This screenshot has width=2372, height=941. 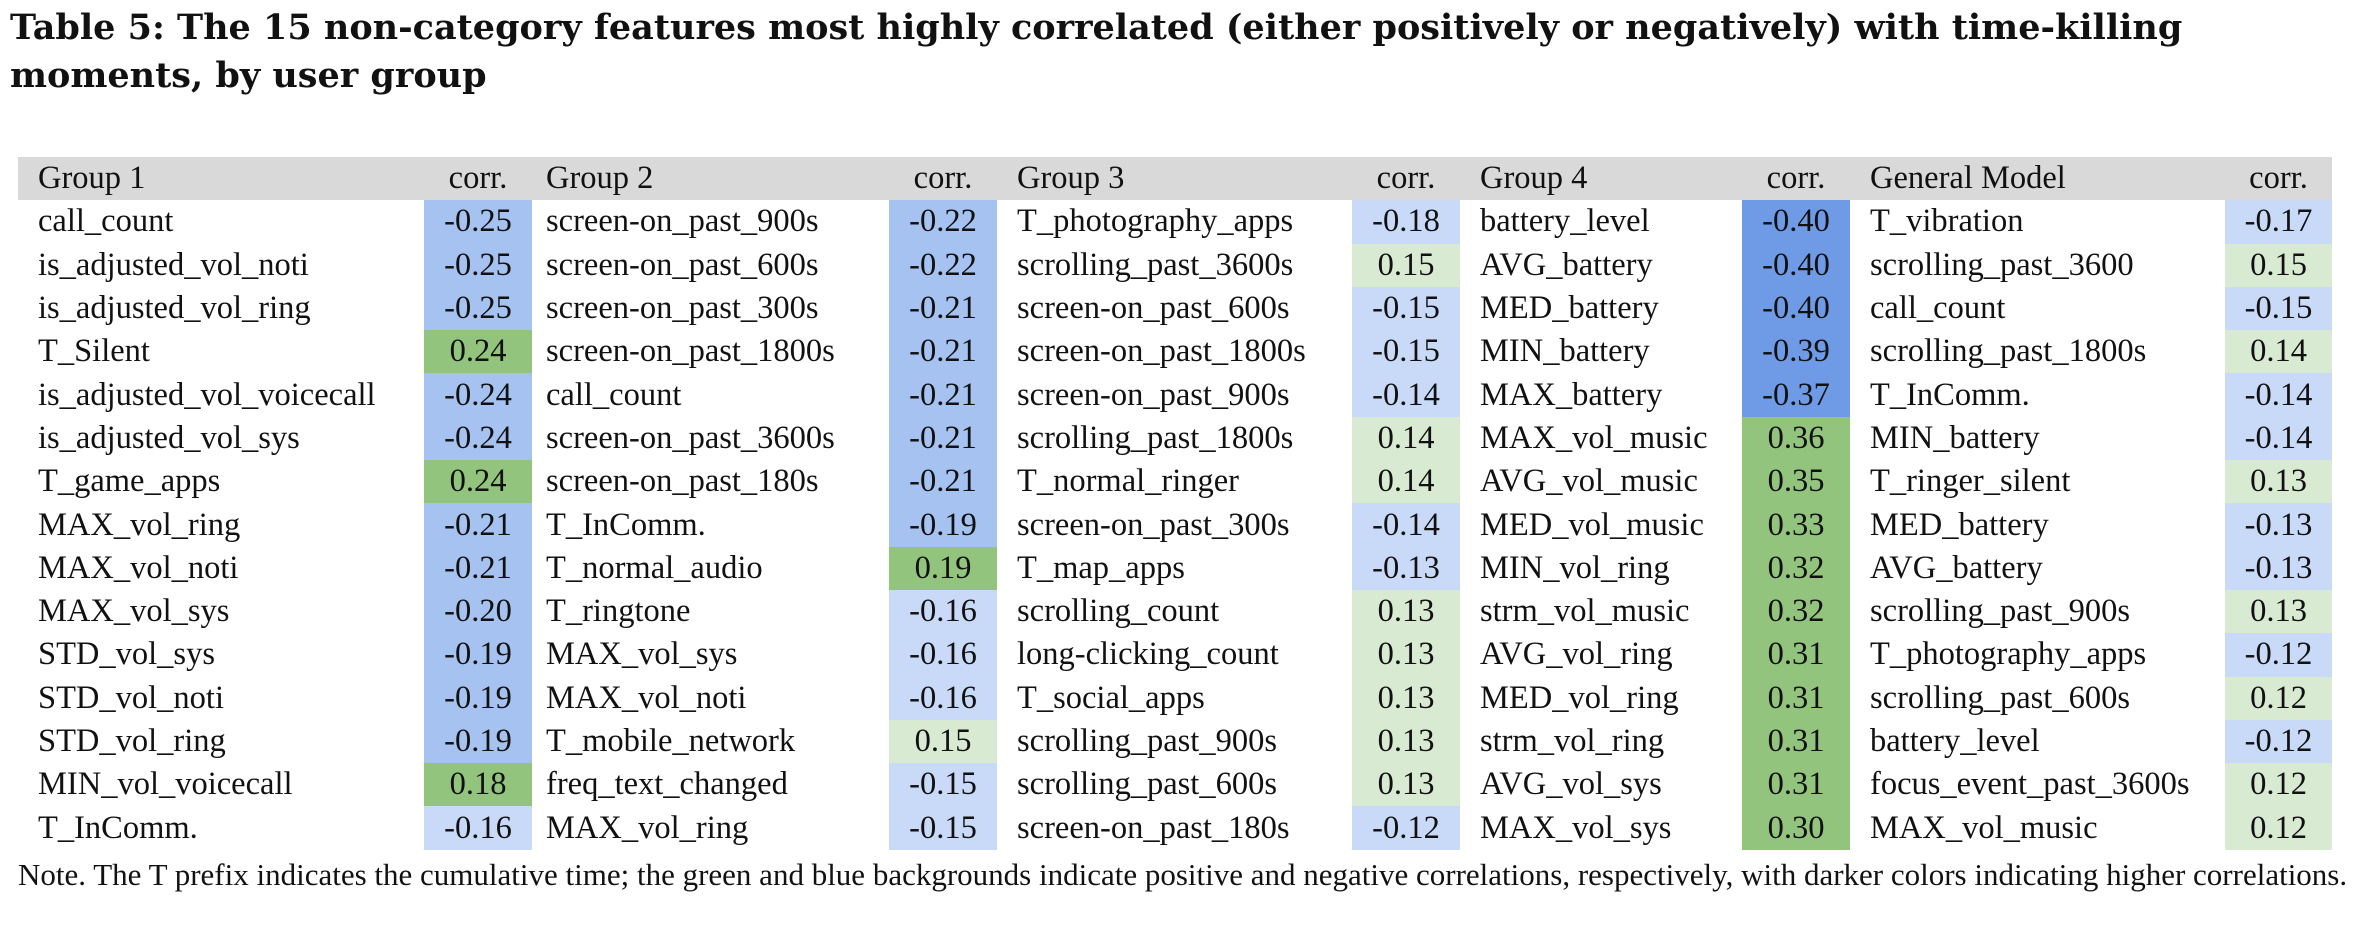 I want to click on feature-cell: T_normal_audio, so click(x=654, y=567).